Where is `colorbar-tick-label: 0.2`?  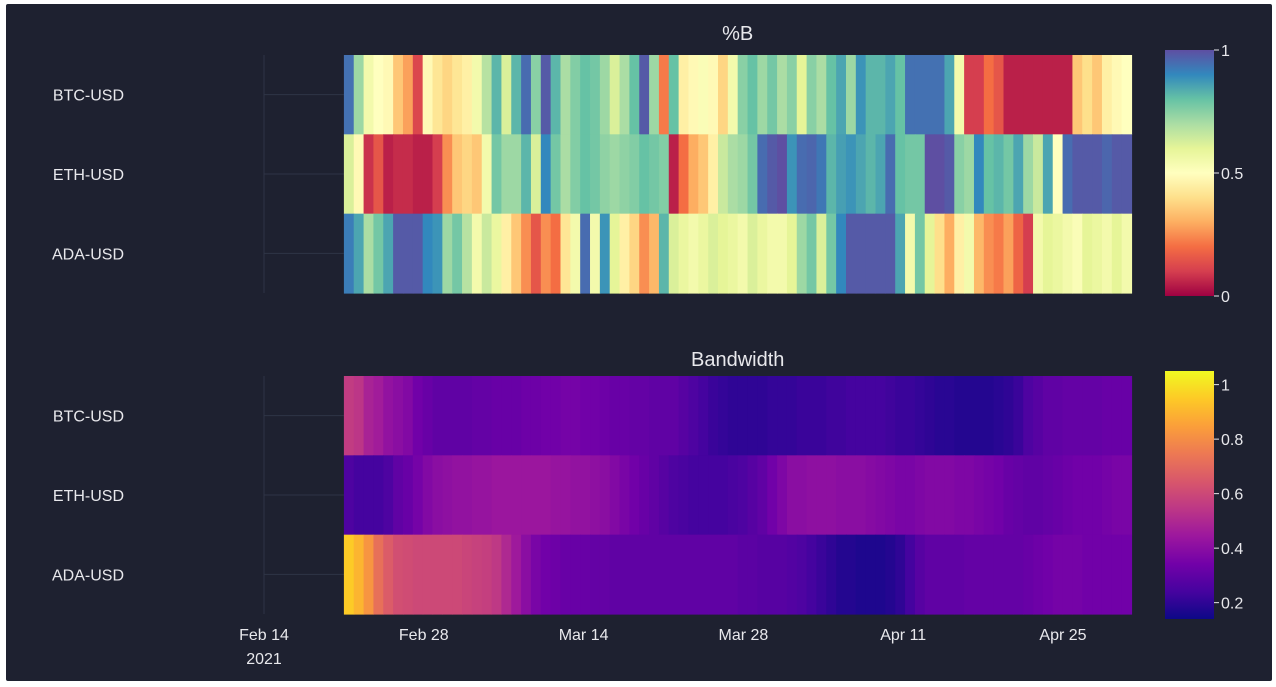 colorbar-tick-label: 0.2 is located at coordinates (1232, 604).